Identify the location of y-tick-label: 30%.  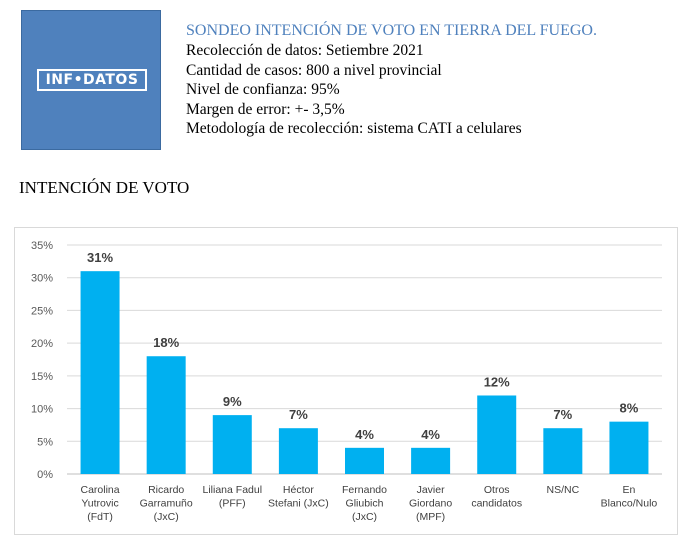
(42, 279).